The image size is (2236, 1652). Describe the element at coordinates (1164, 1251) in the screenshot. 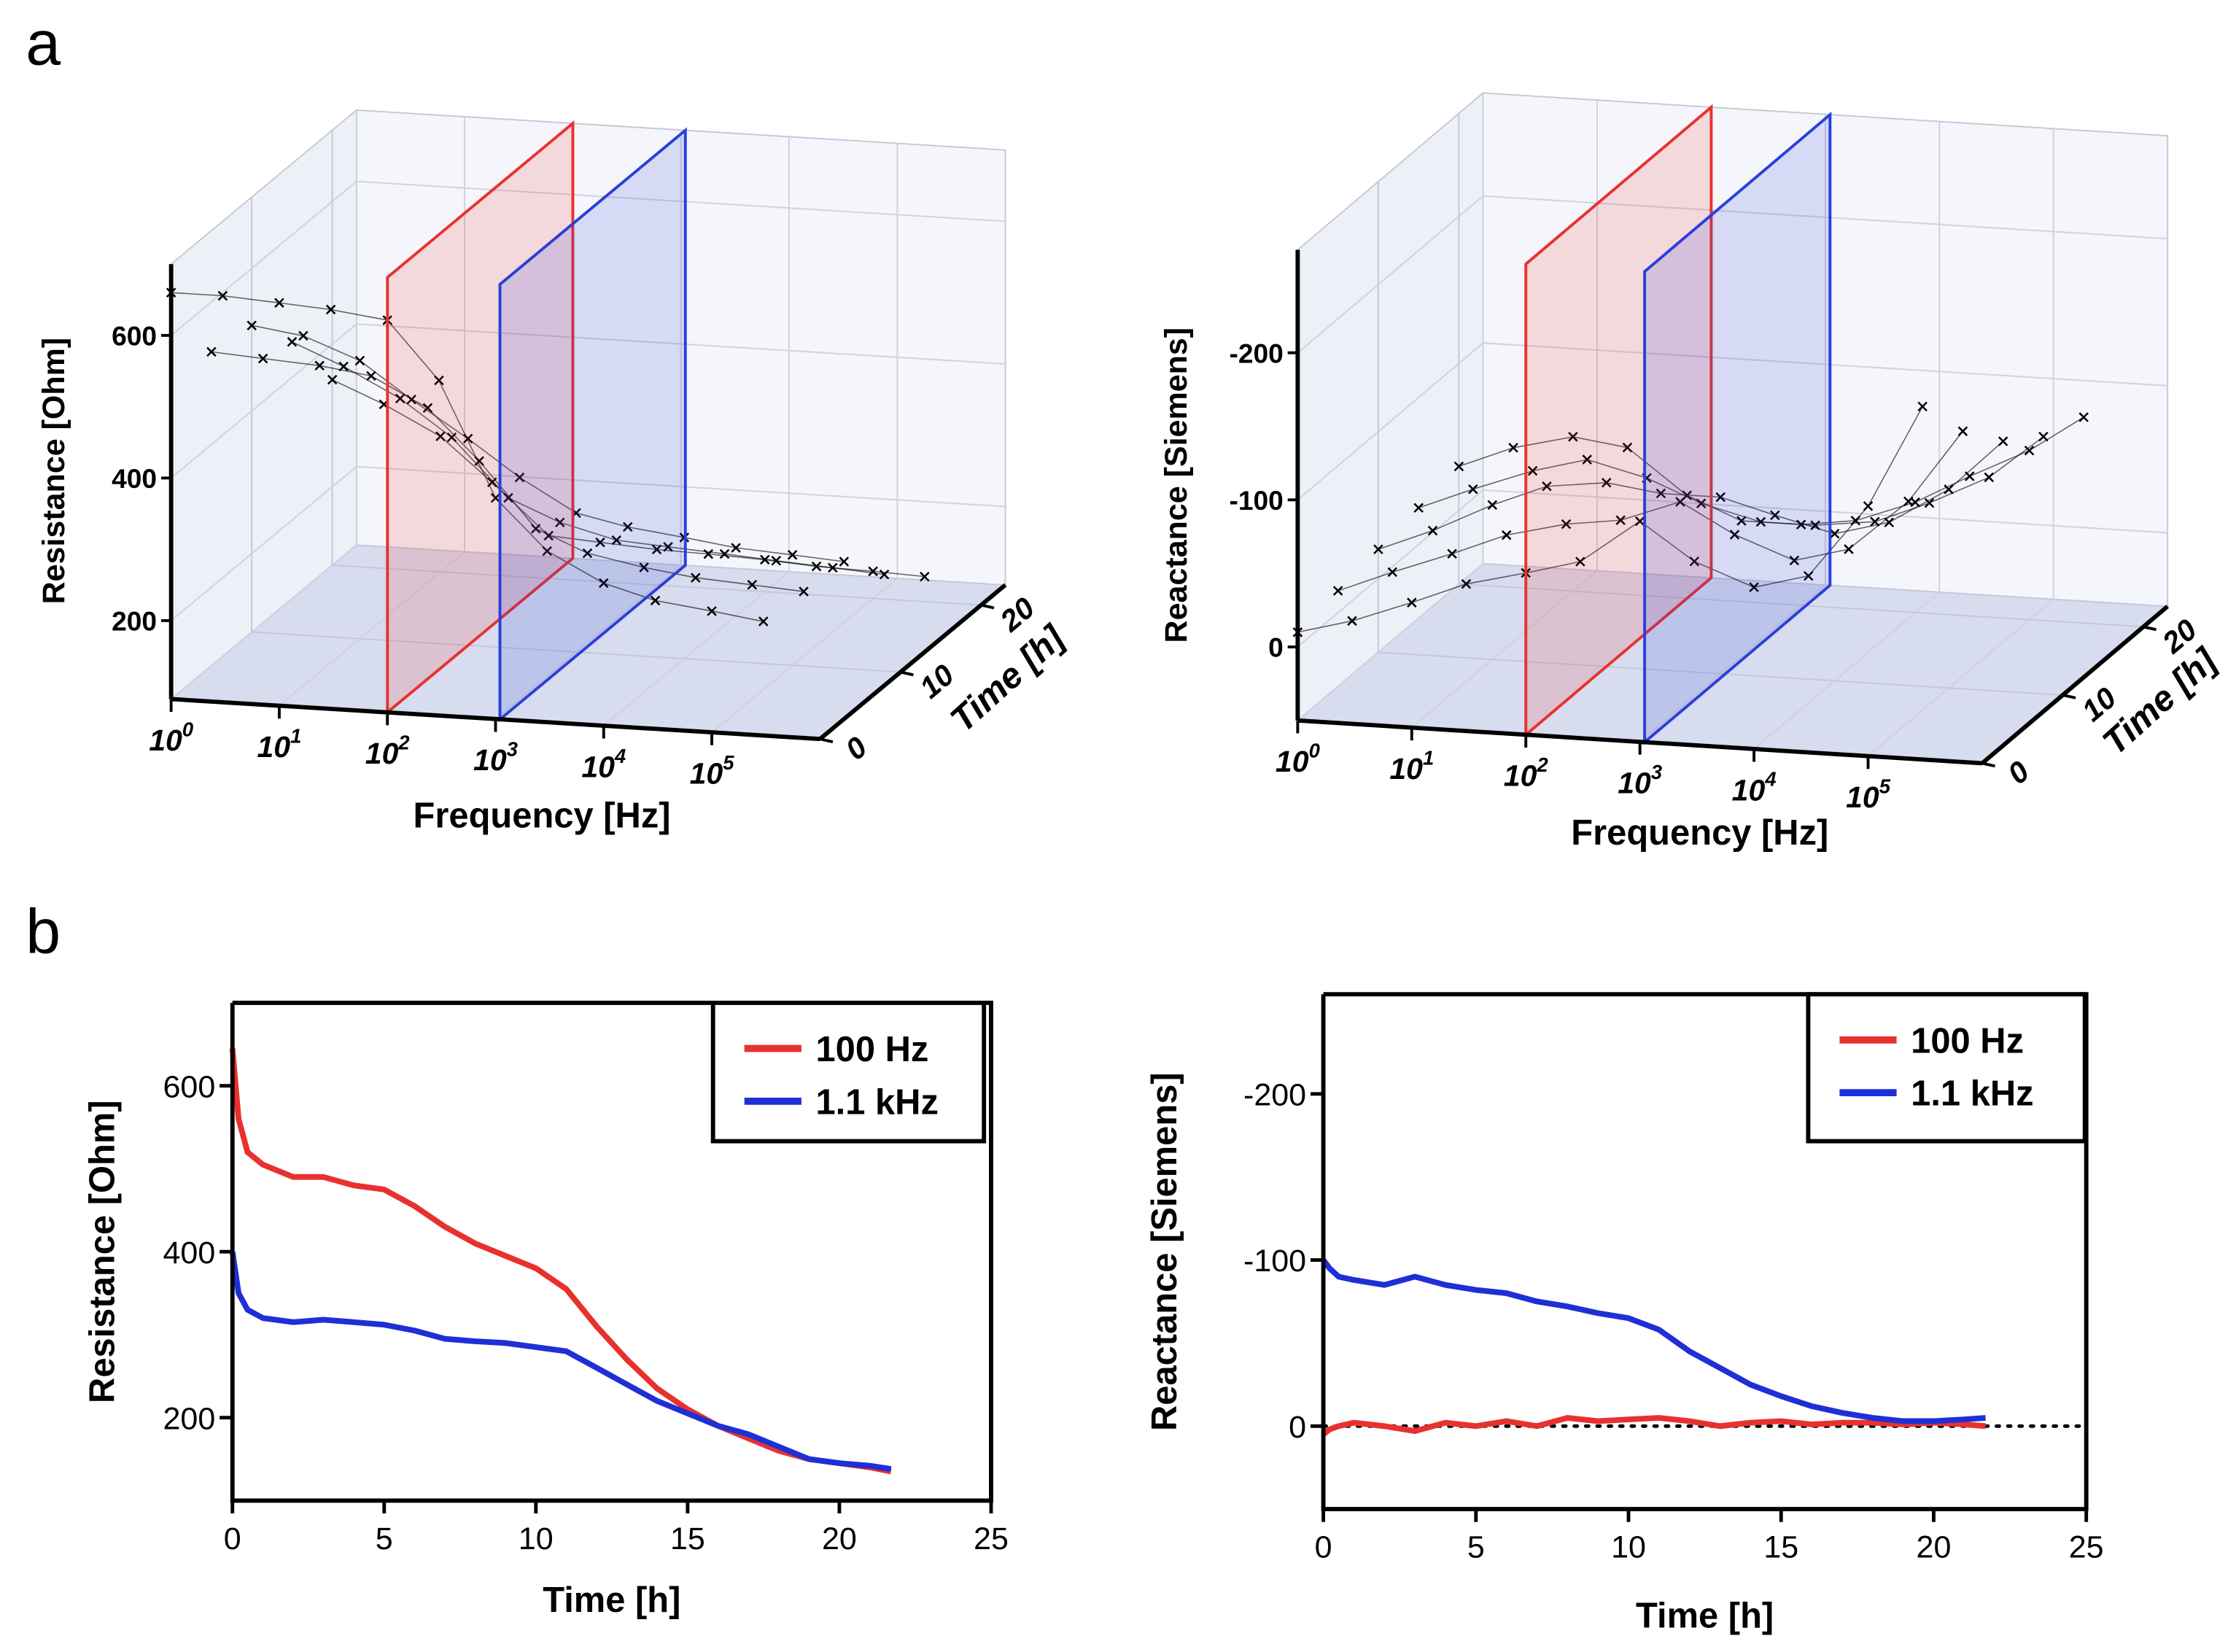

I see `y-axis-label: Reactance [Siemens]` at that location.